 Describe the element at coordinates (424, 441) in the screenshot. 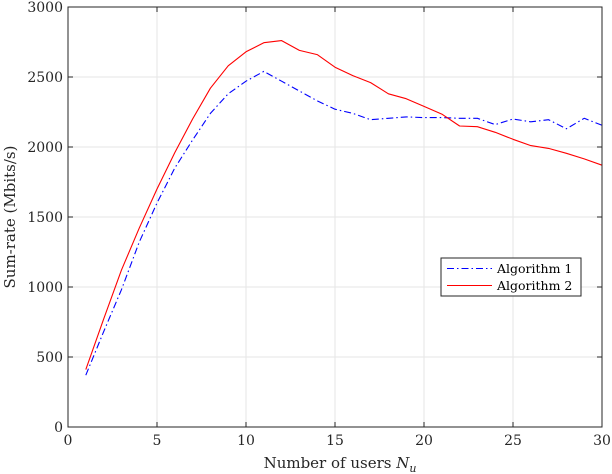

I see `x-tick-label: 20` at that location.